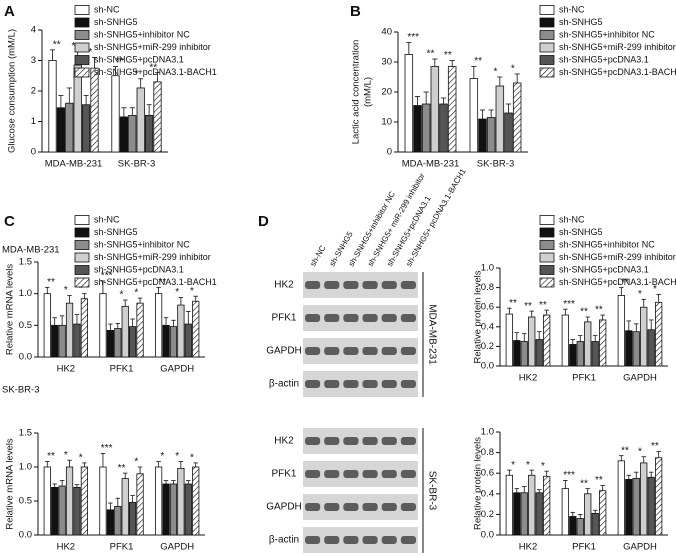  Describe the element at coordinates (487, 493) in the screenshot. I see `y-tick-label: 0.4` at that location.